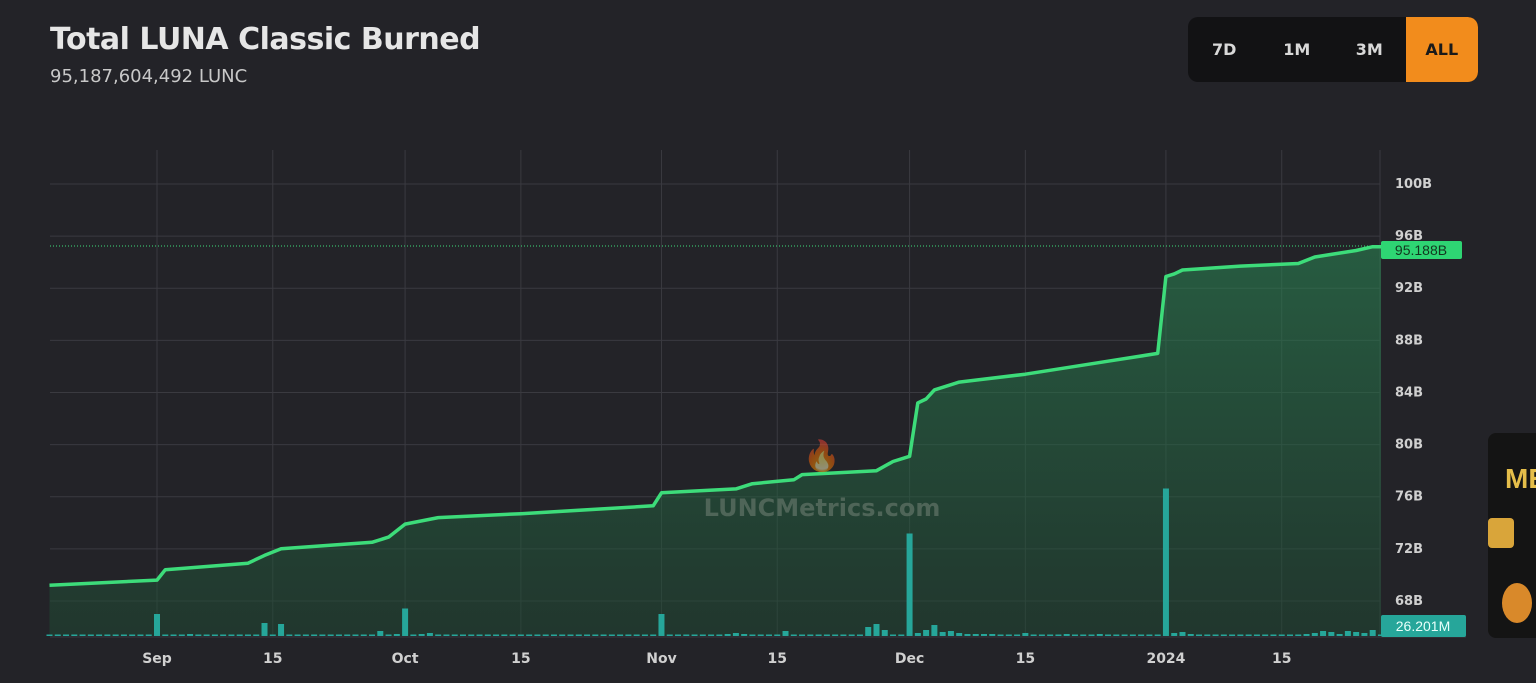 This screenshot has height=683, width=1536. What do you see at coordinates (821, 456) in the screenshot?
I see `flame-icon: 🔥` at bounding box center [821, 456].